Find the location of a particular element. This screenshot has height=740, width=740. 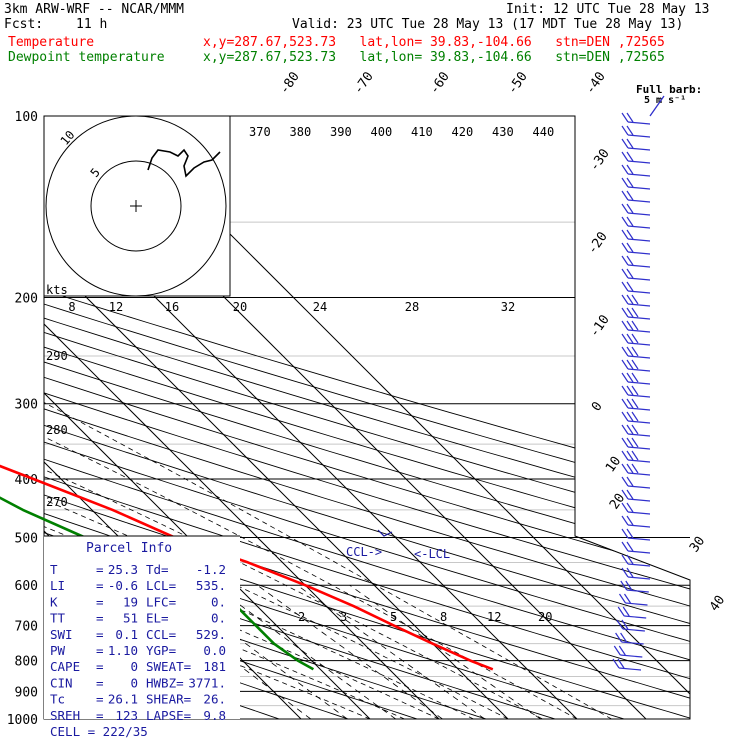

parcel-value-ccl: 529. is located at coordinates (211, 634).